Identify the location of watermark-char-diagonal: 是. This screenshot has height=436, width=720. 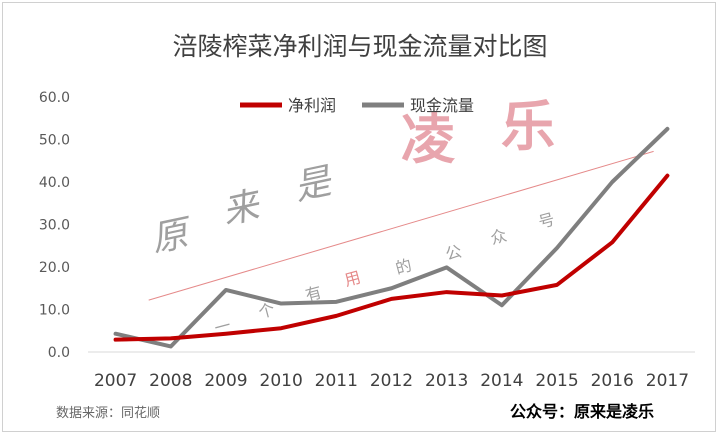
(314, 185).